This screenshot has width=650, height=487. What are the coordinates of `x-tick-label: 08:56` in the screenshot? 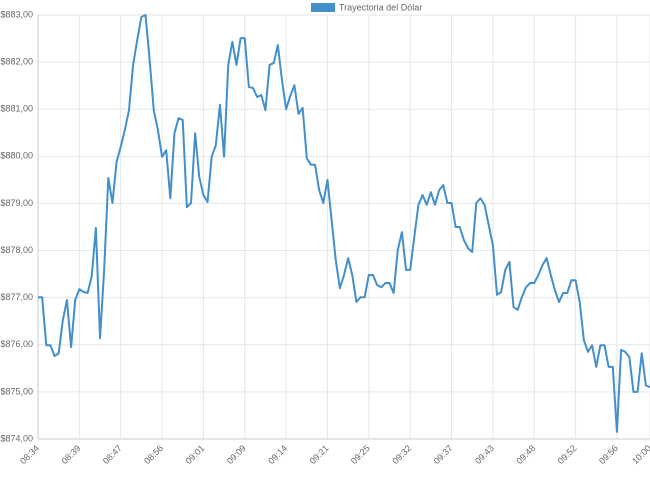 It's located at (153, 454).